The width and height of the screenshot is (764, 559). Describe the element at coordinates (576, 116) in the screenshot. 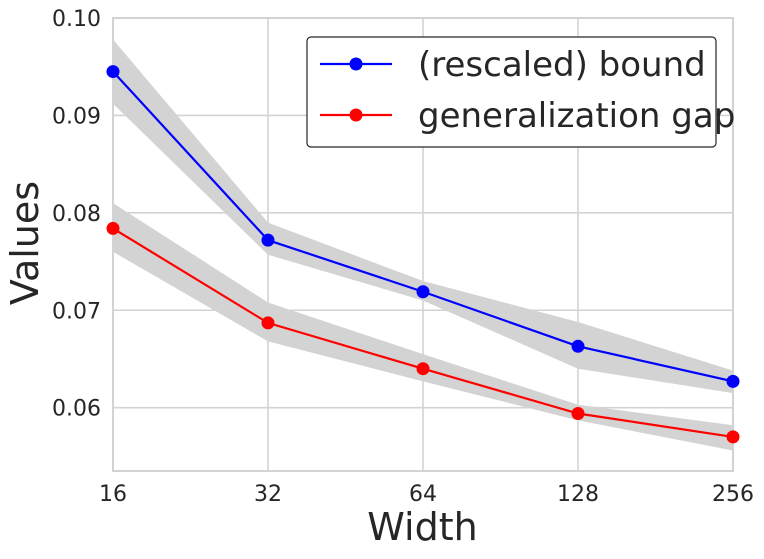

I see `legend-label-gap: generalization gap` at that location.